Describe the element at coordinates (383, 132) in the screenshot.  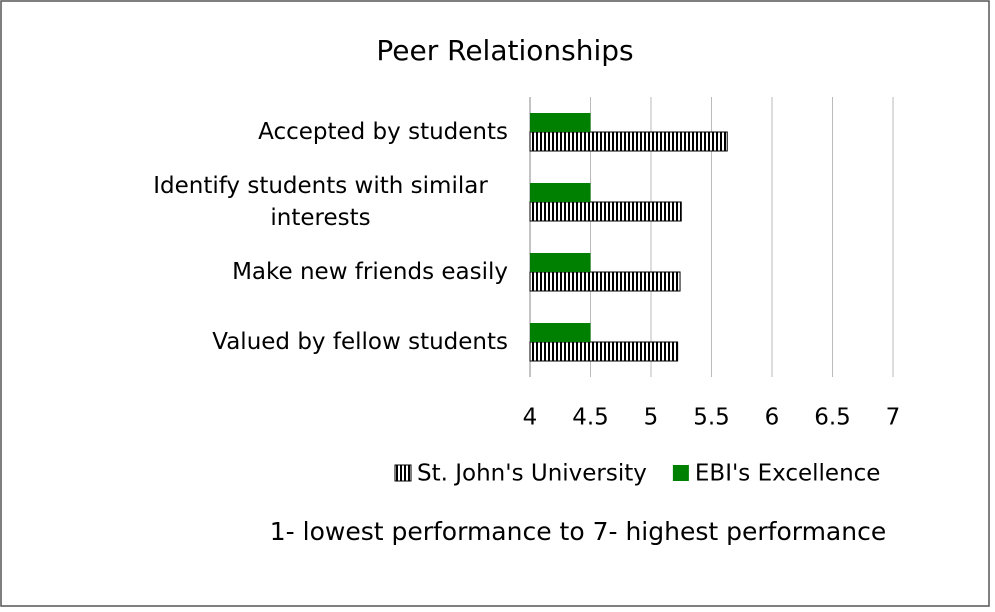
I see `y-tick-label: Accepted by students` at that location.